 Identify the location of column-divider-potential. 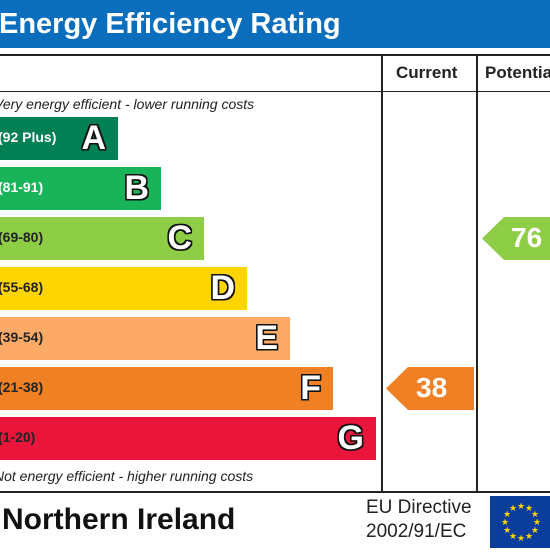
(477, 273).